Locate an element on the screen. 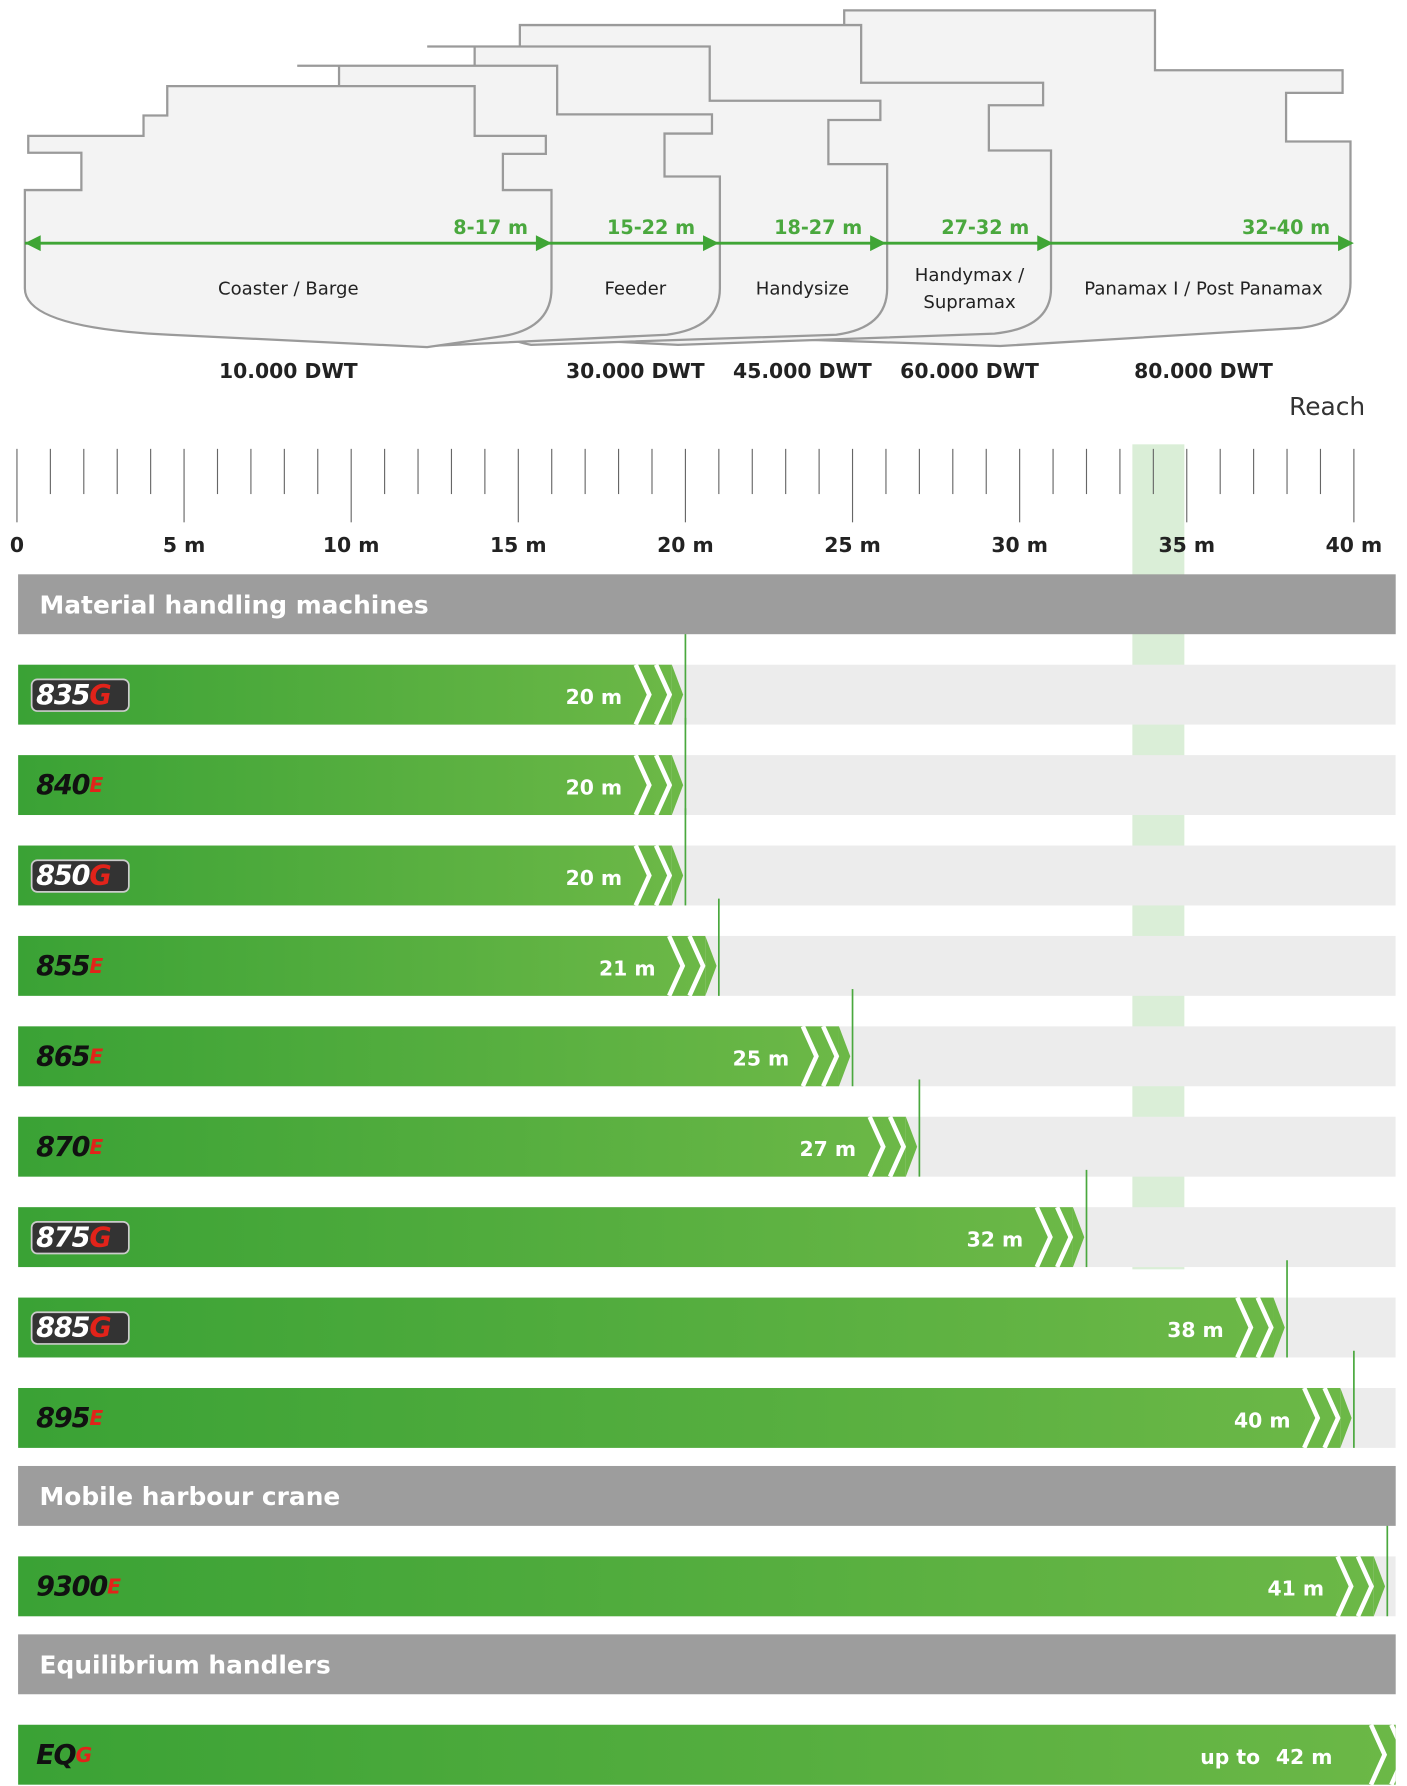  reach-range-label: 8-17 m is located at coordinates (490, 227).